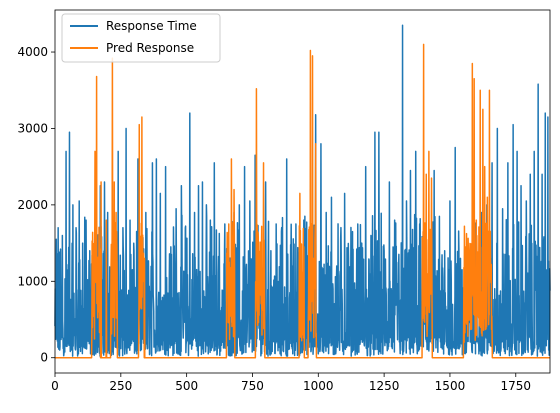  Describe the element at coordinates (186, 386) in the screenshot. I see `x-tick-label: 500` at that location.